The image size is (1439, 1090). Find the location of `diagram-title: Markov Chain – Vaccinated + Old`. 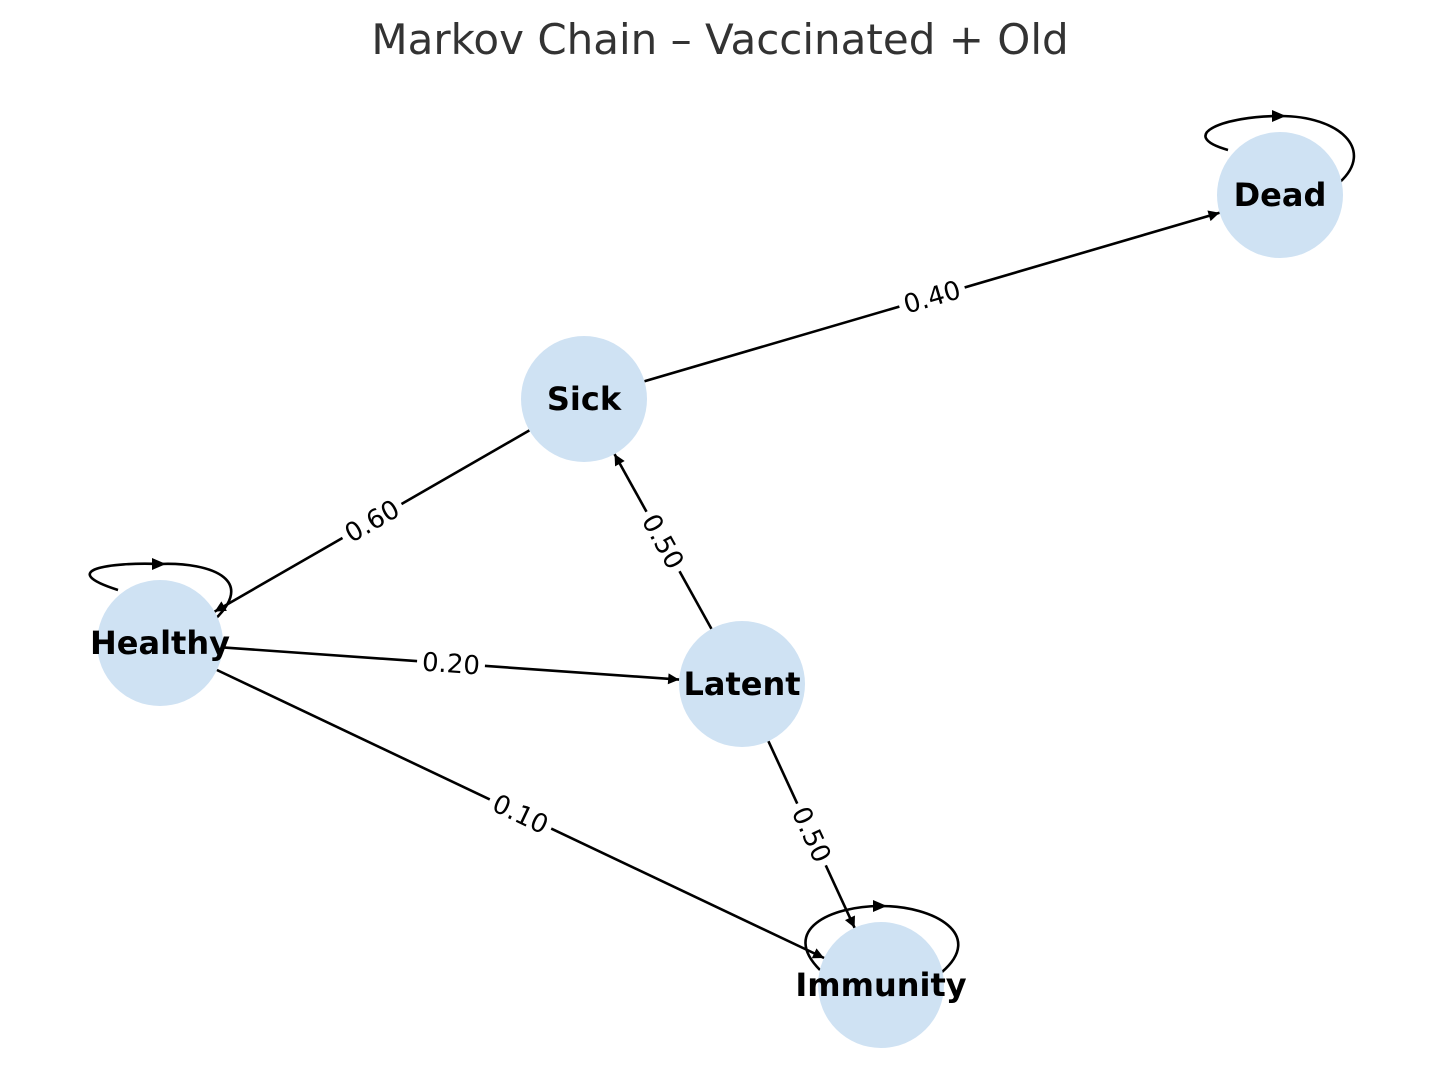

diagram-title: Markov Chain – Vaccinated + Old is located at coordinates (719, 39).